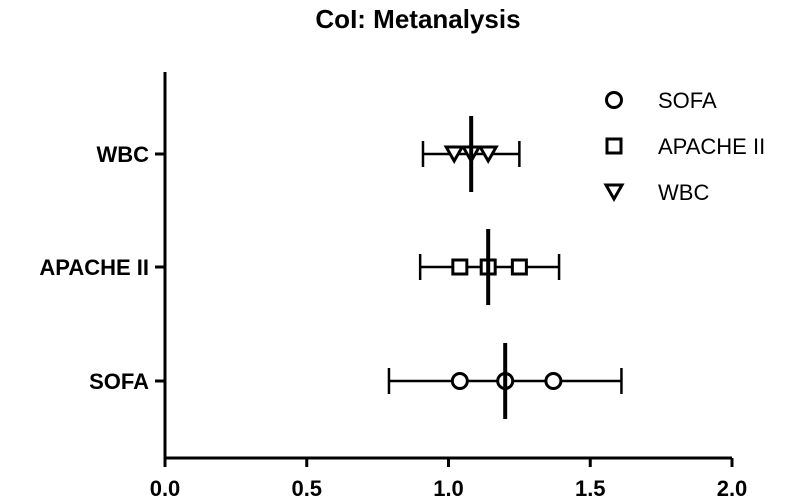 Image resolution: width=800 pixels, height=504 pixels. Describe the element at coordinates (165, 488) in the screenshot. I see `x-tick-label: 0.0` at that location.